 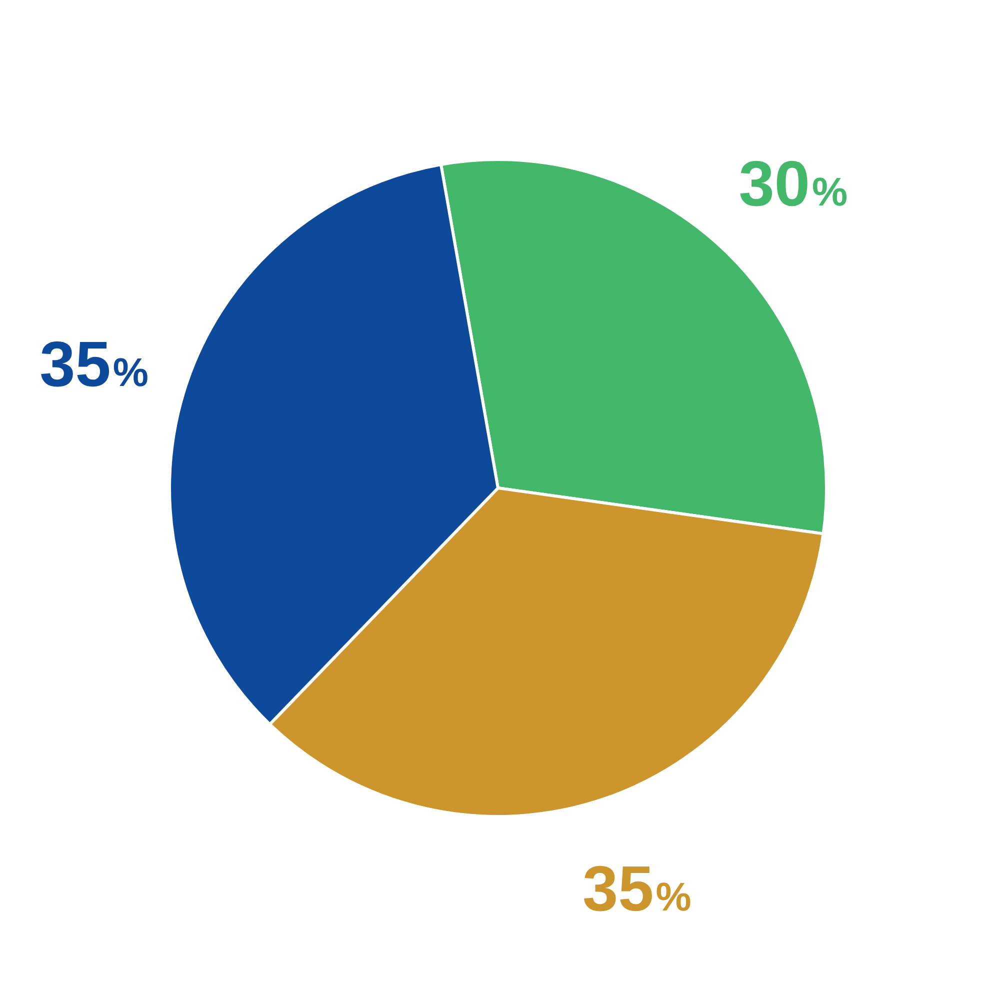 What do you see at coordinates (793, 183) in the screenshot?
I see `data-label: 30%` at bounding box center [793, 183].